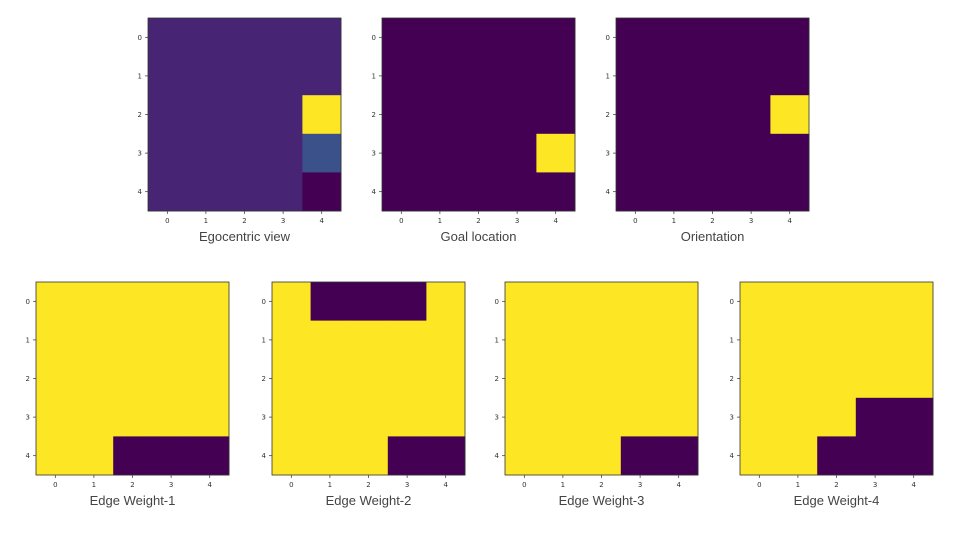  Describe the element at coordinates (635, 153) in the screenshot. I see `orientation-cell-r3-c0` at that location.